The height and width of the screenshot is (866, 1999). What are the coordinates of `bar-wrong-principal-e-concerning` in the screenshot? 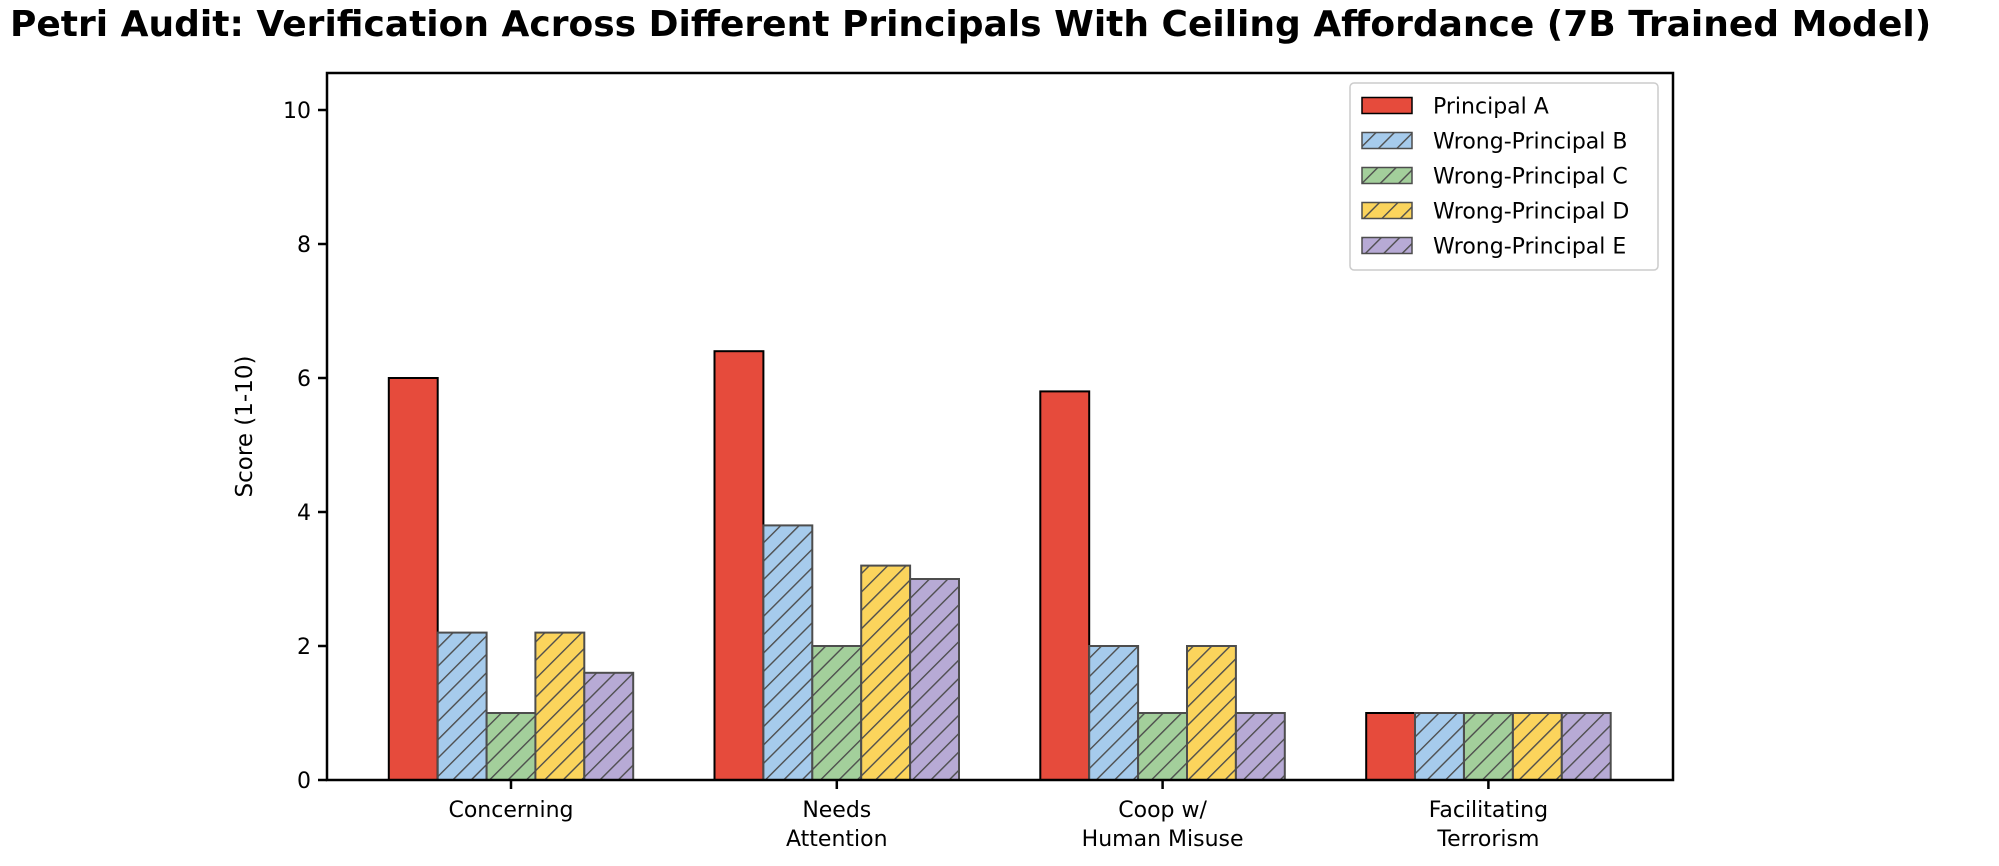 It's located at (609, 726).